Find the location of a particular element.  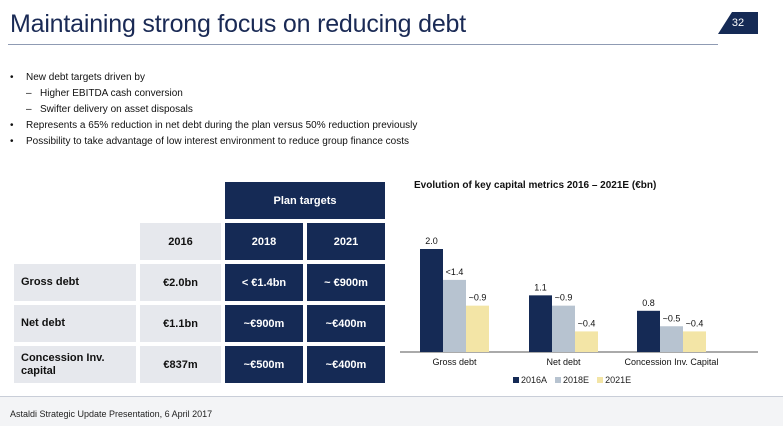

bar-concession-inv-capital-2016a is located at coordinates (648, 331).